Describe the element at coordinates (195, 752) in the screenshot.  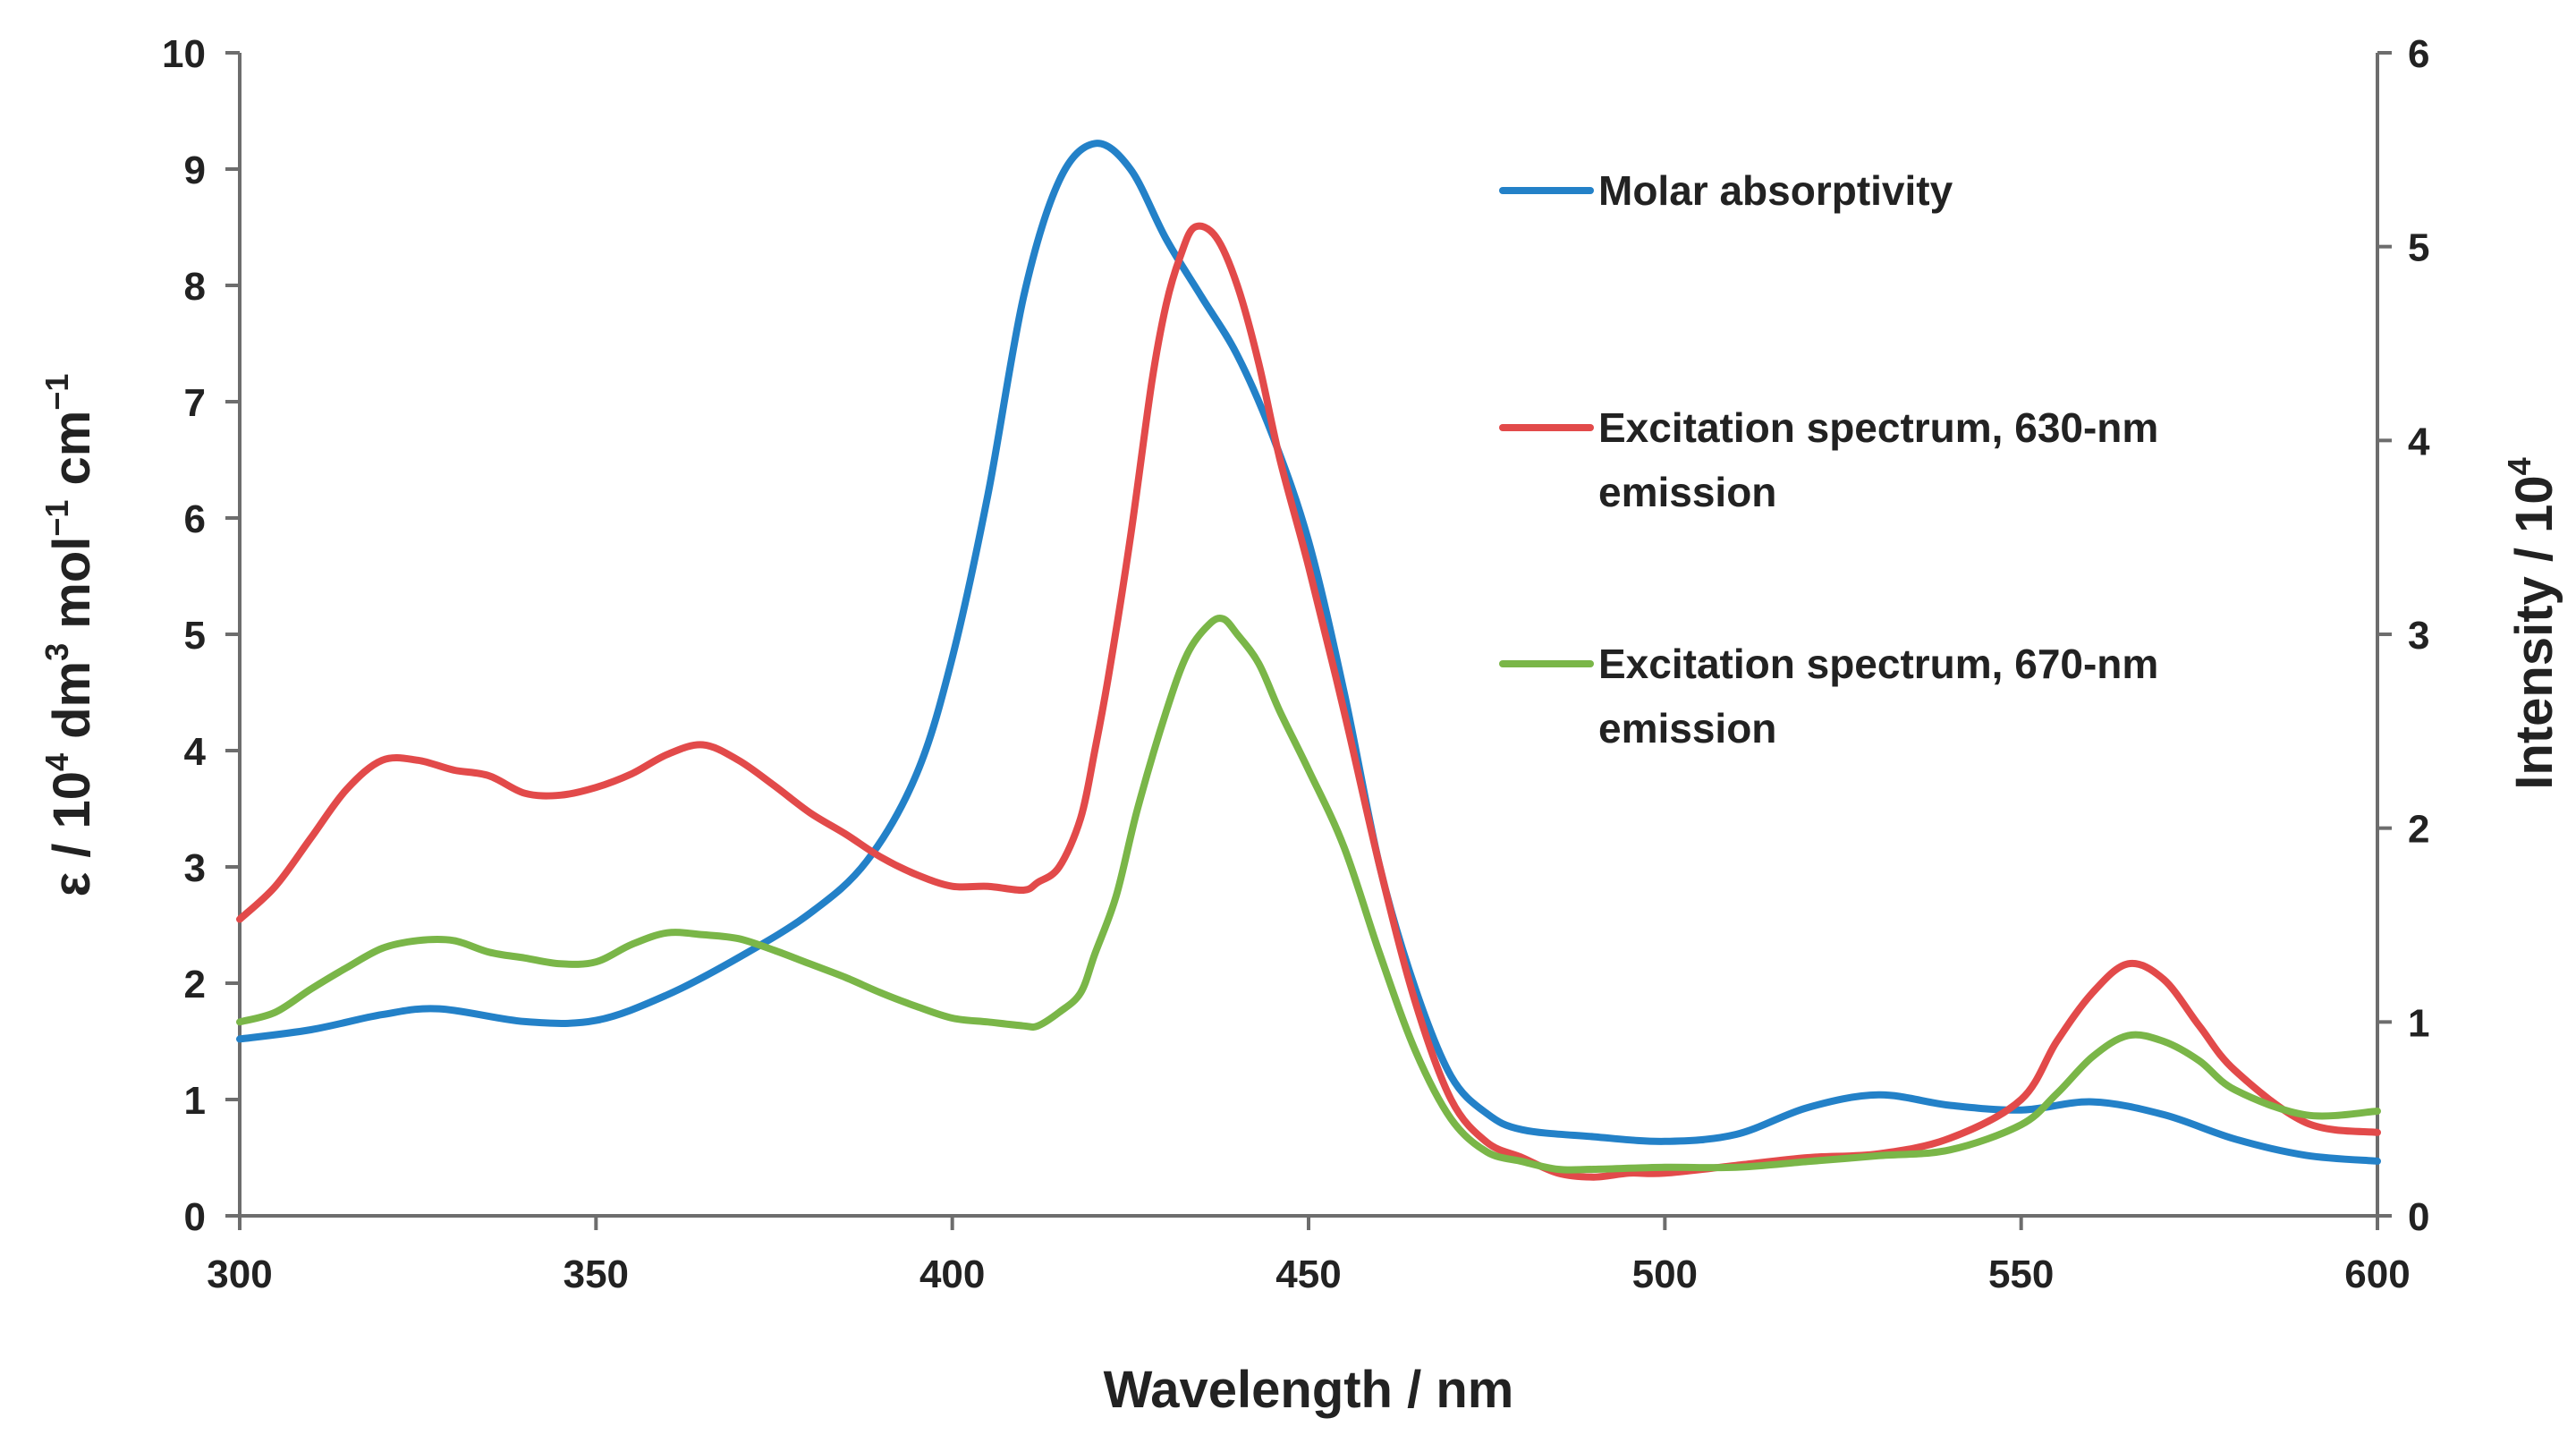
I see `left-y-tick-label: 4` at that location.